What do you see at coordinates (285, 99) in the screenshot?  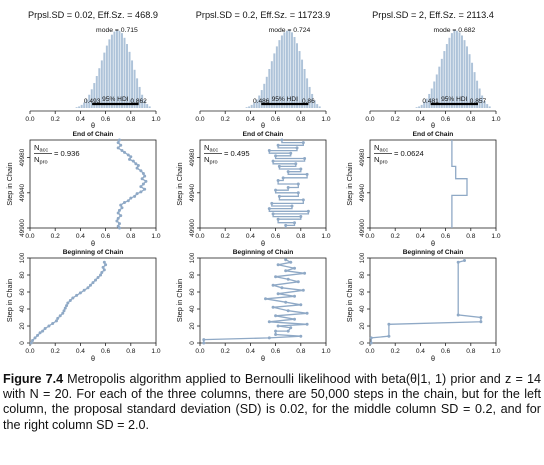 I see `hdi-label: 95% HDI` at bounding box center [285, 99].